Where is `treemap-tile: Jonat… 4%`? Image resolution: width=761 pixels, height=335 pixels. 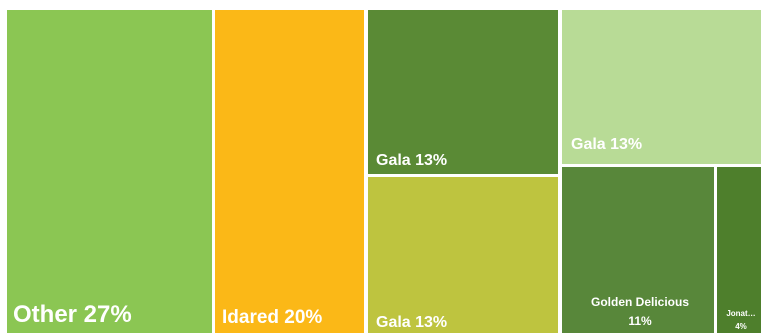 treemap-tile: Jonat… 4% is located at coordinates (739, 250).